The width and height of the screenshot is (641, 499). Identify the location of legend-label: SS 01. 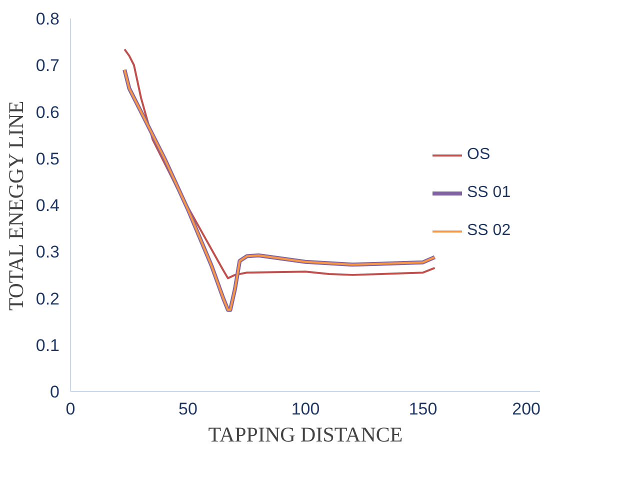
(489, 193).